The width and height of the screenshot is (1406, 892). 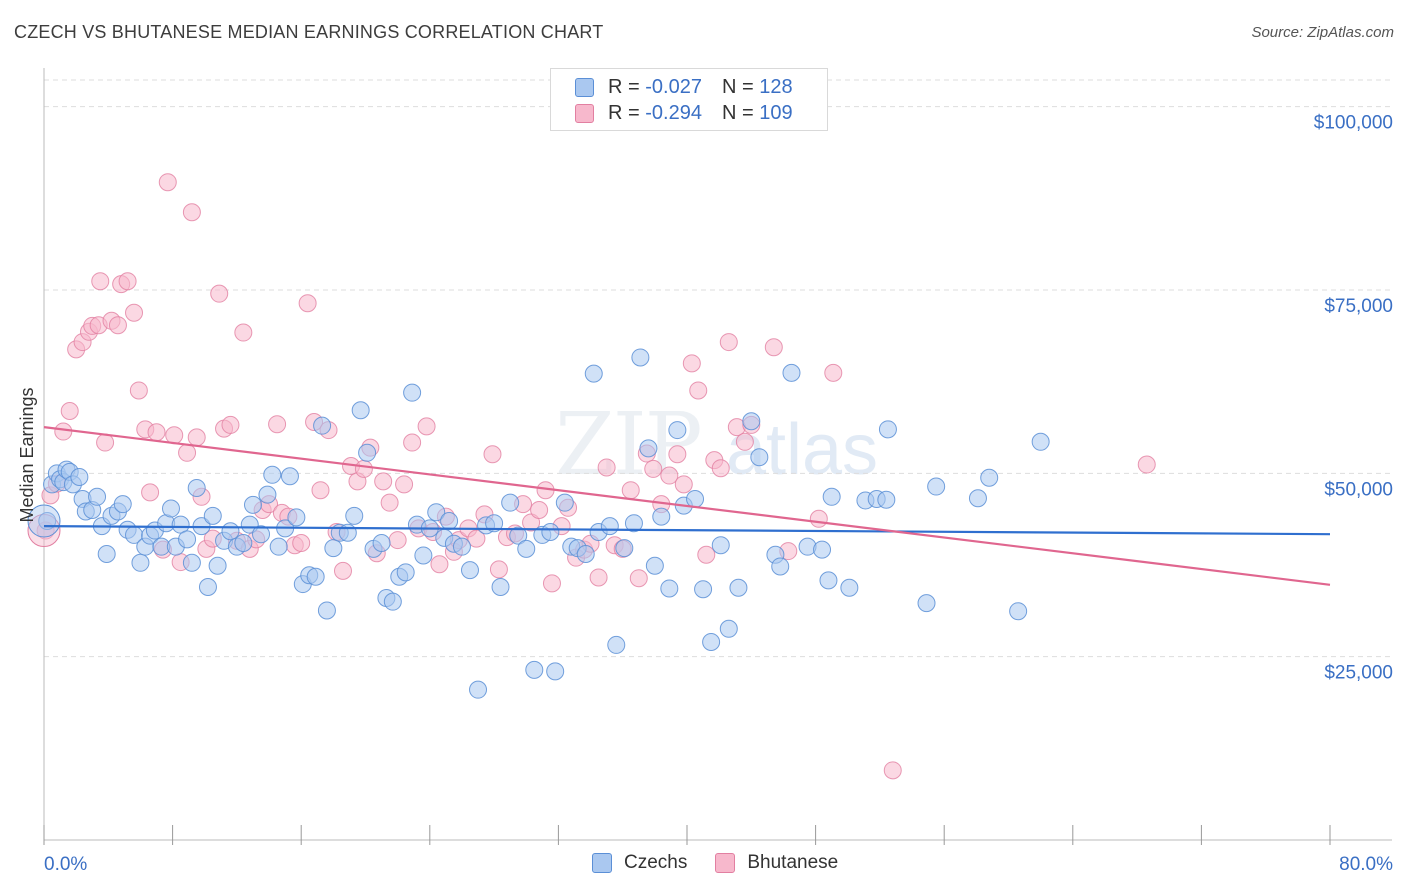 What do you see at coordinates (1353, 123) in the screenshot?
I see `y-tick-label: $100,000` at bounding box center [1353, 123].